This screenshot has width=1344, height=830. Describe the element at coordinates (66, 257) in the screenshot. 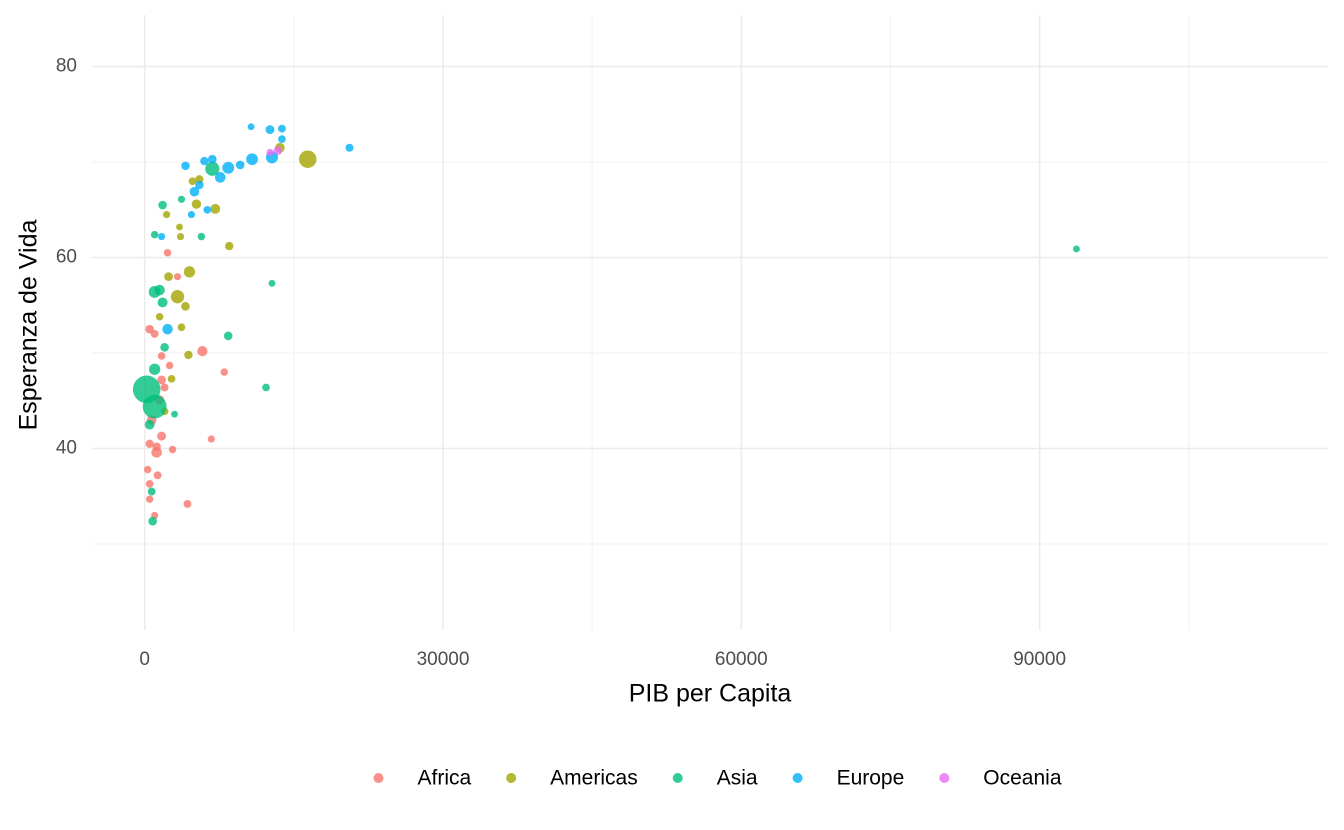

I see `y-tick-label: 60` at that location.